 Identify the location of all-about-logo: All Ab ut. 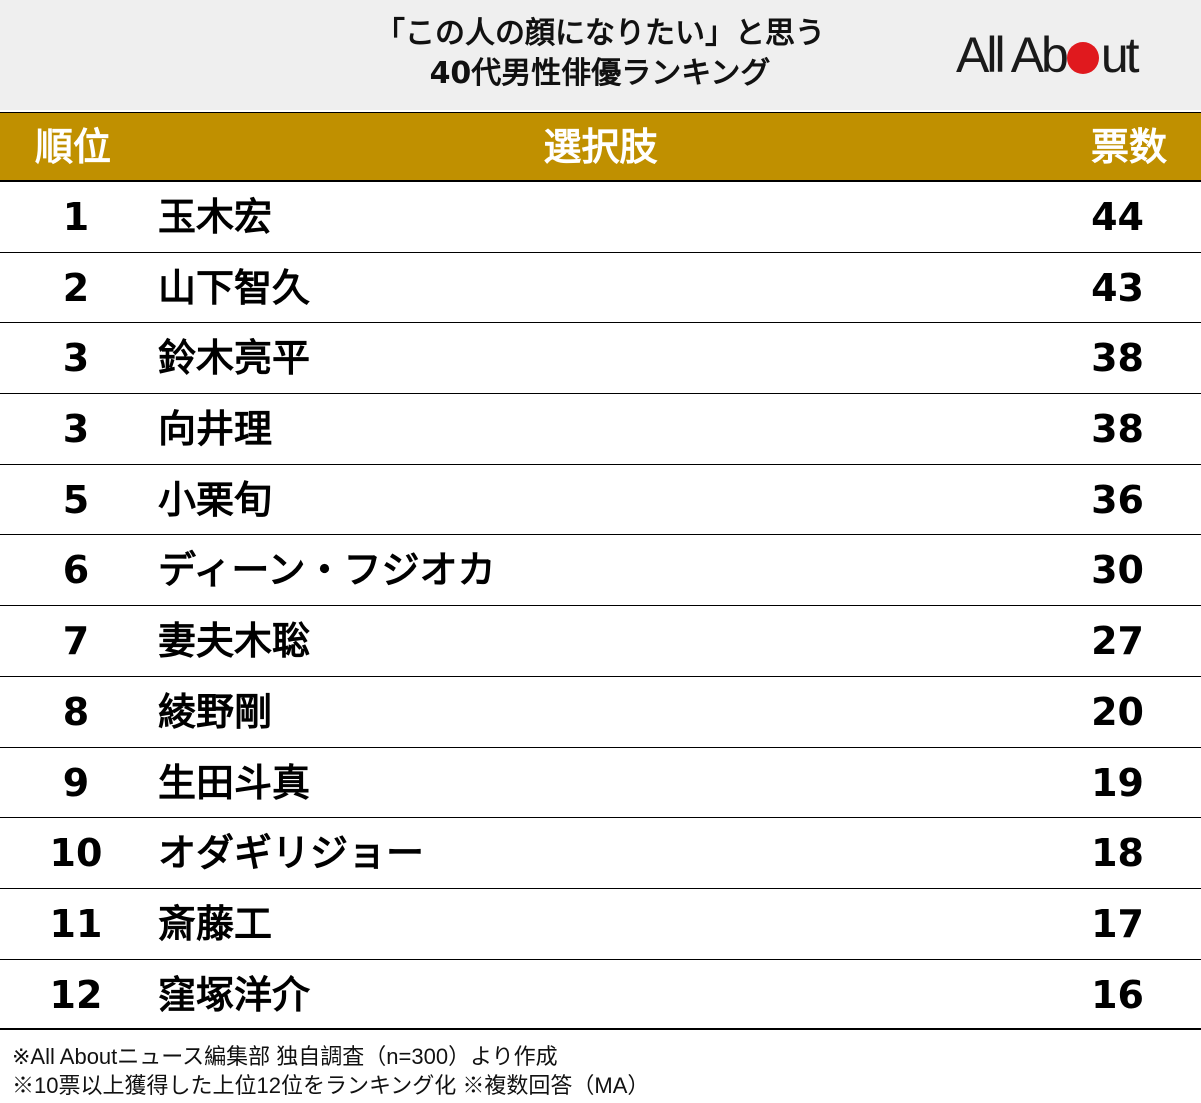
(1048, 55).